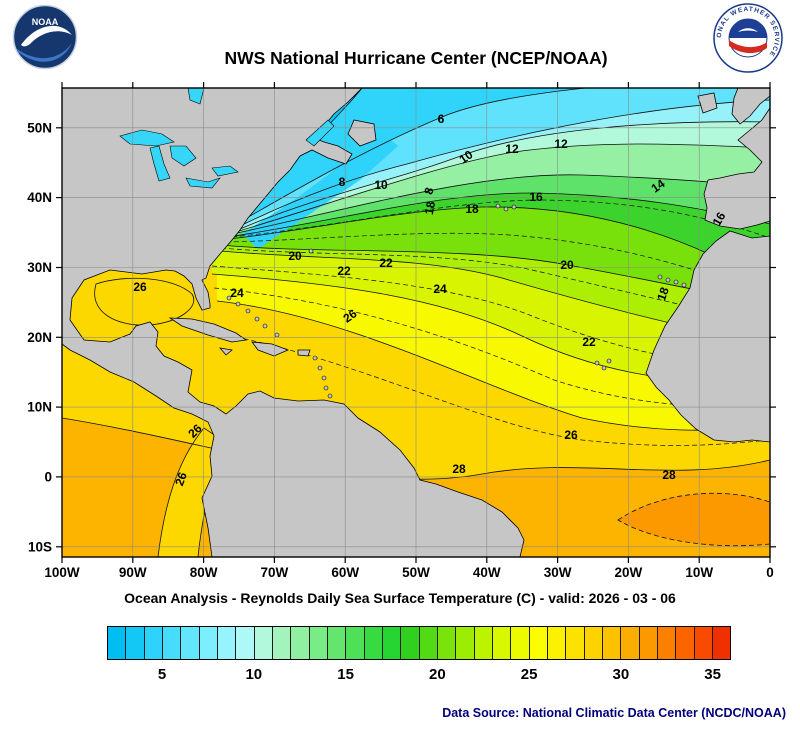 The height and width of the screenshot is (737, 800). Describe the element at coordinates (342, 182) in the screenshot. I see `contour-label: 8` at that location.